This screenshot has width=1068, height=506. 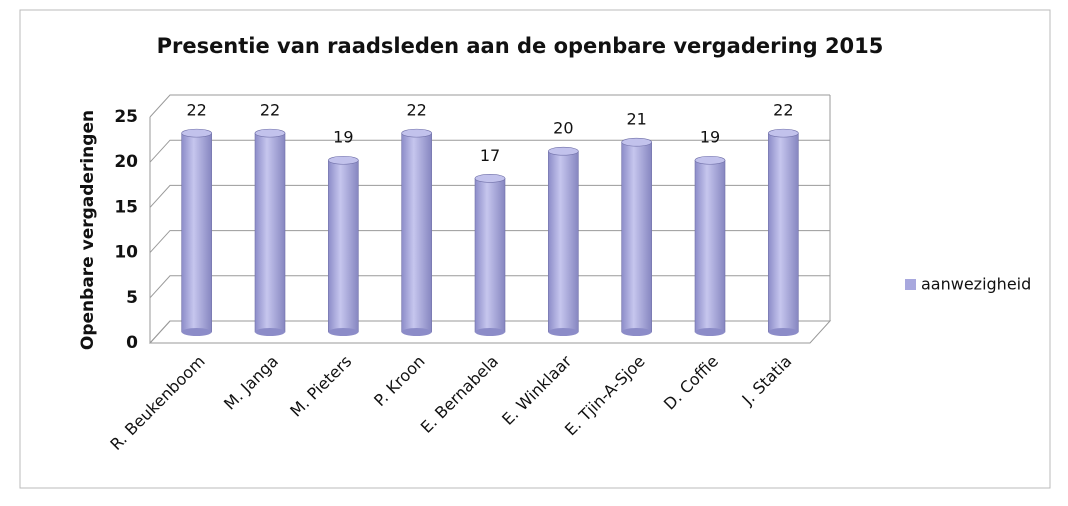 What do you see at coordinates (88, 230) in the screenshot?
I see `y-axis-title: Openbare vergaderingen` at bounding box center [88, 230].